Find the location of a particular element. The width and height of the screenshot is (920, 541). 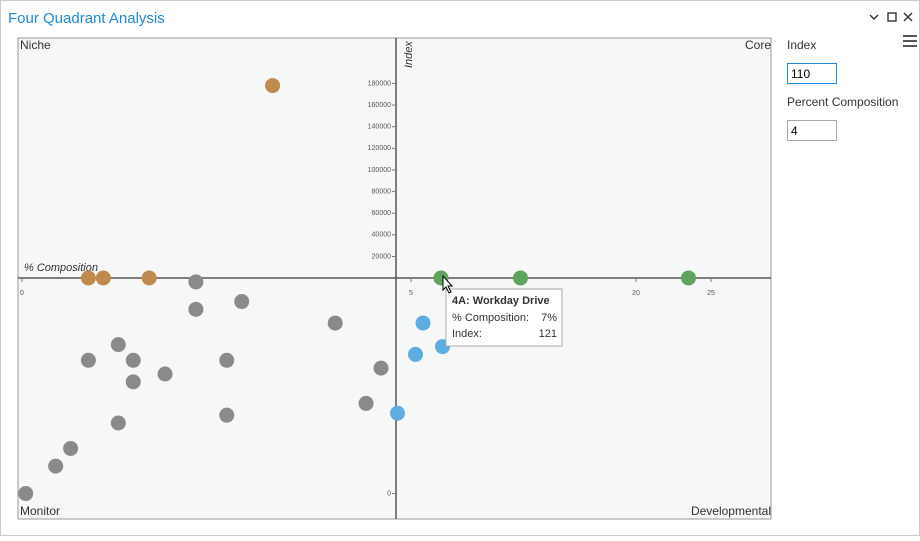

field-label: Percent Composition is located at coordinates (842, 102).